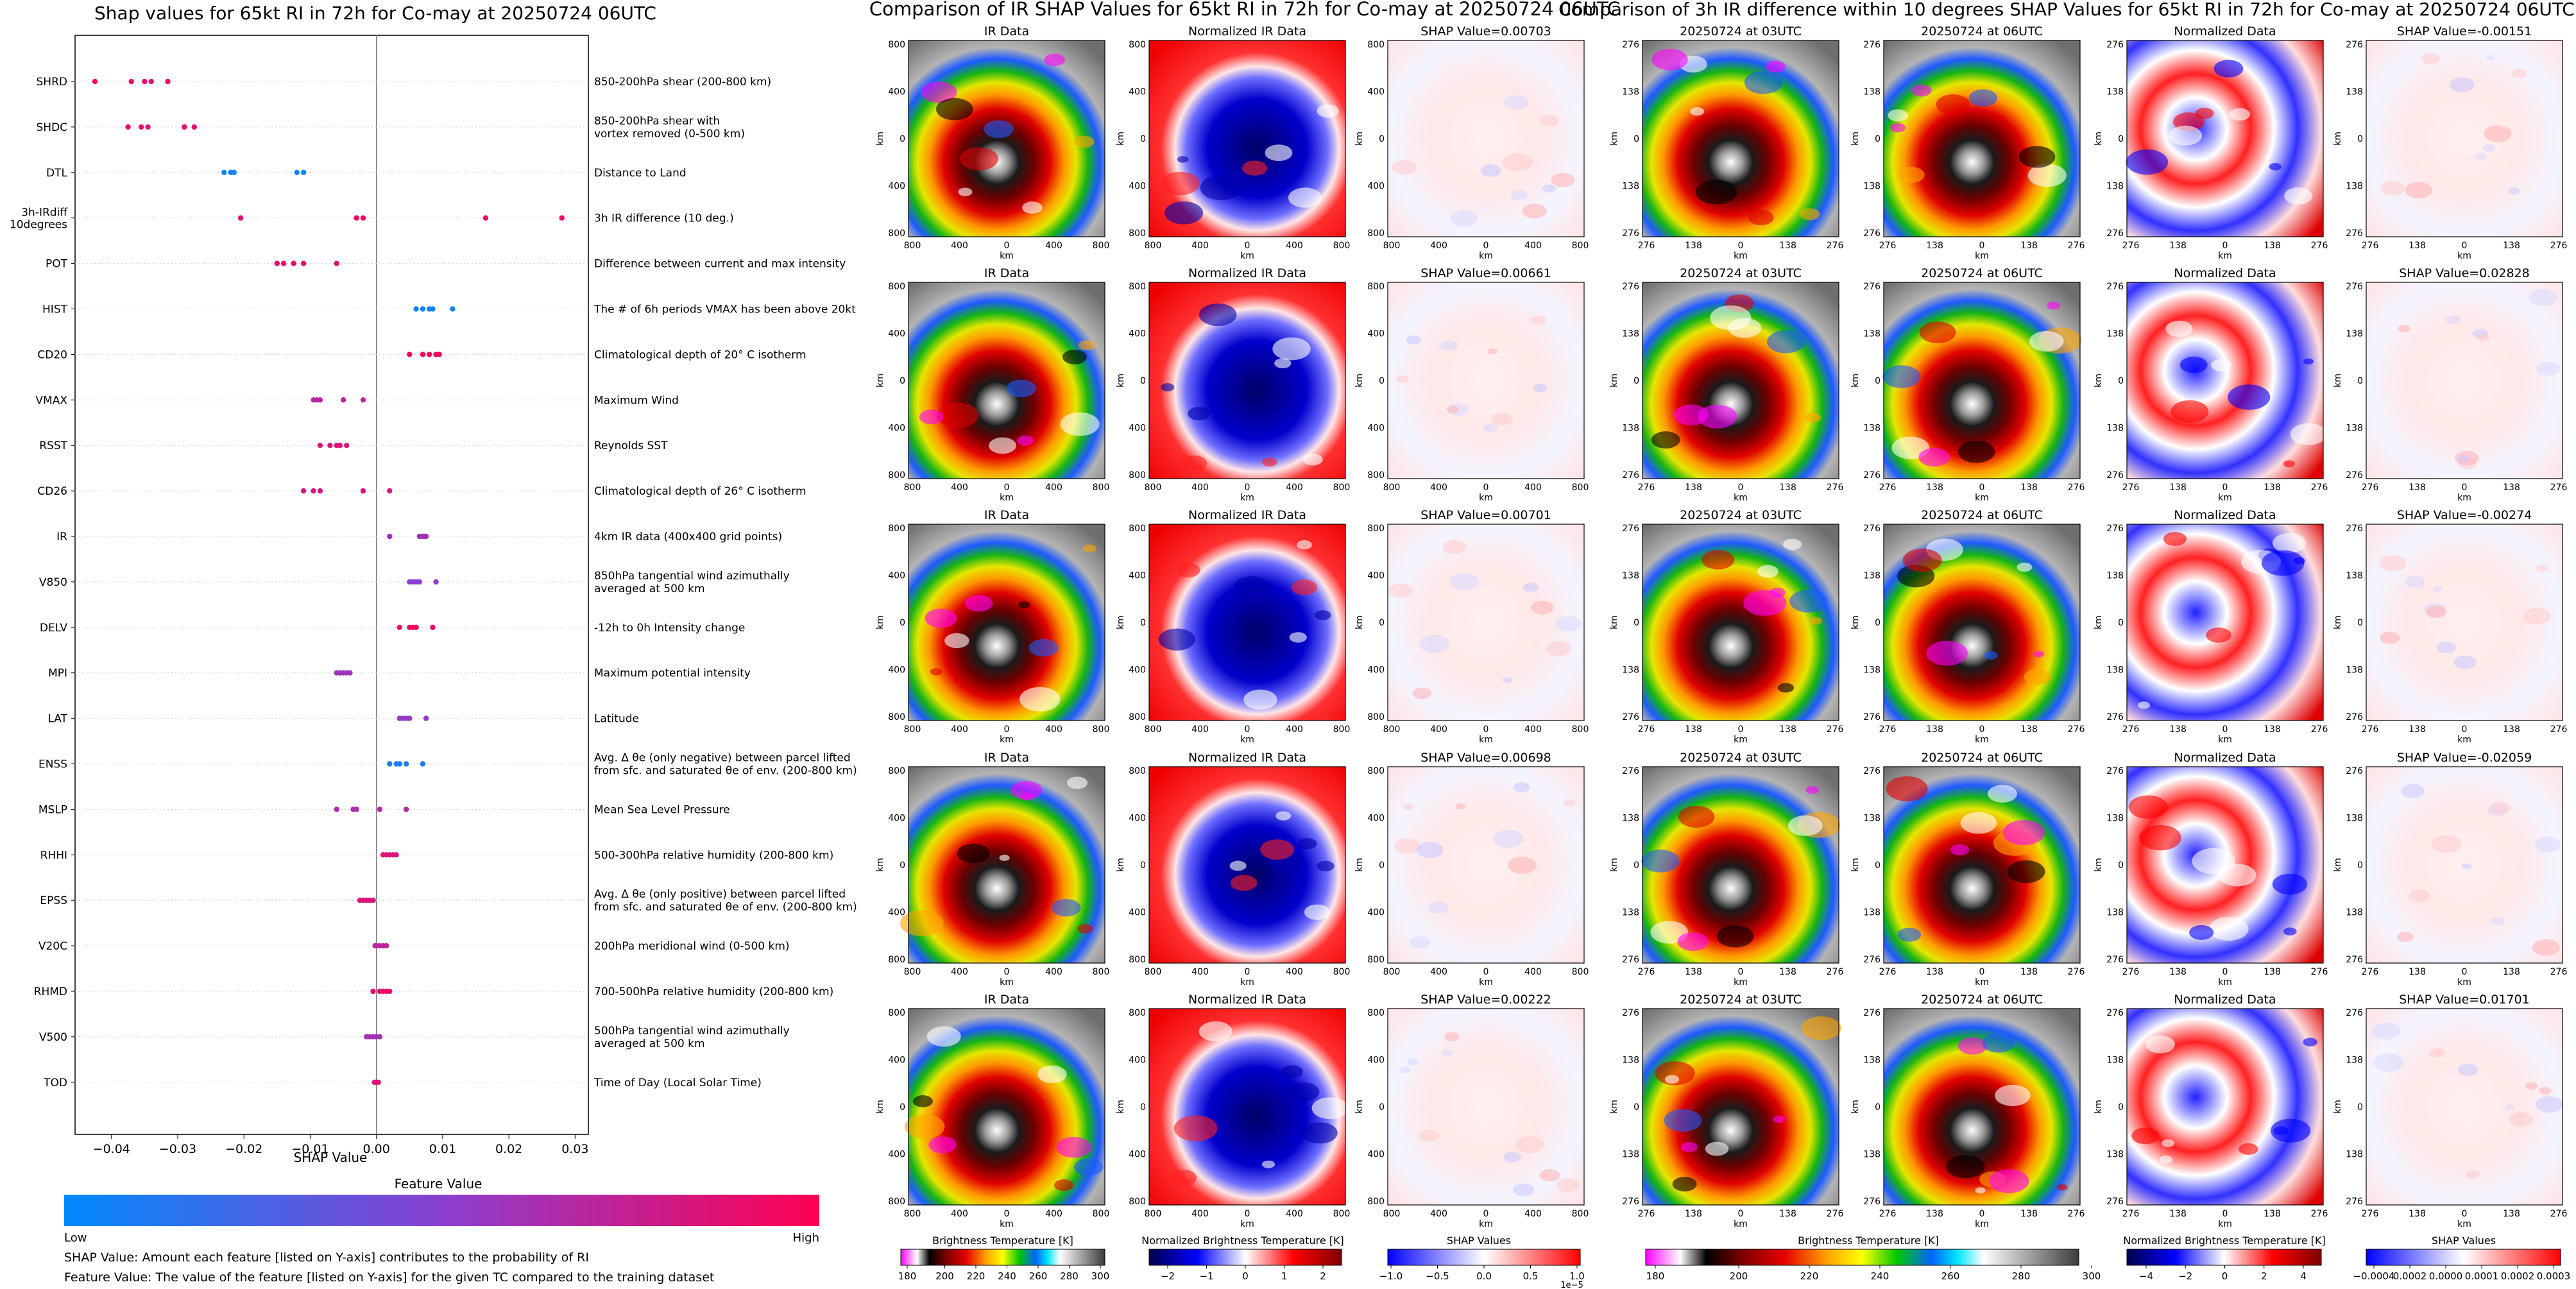 The image size is (2576, 1289). I want to click on panel-x-axis-label: km, so click(1982, 740).